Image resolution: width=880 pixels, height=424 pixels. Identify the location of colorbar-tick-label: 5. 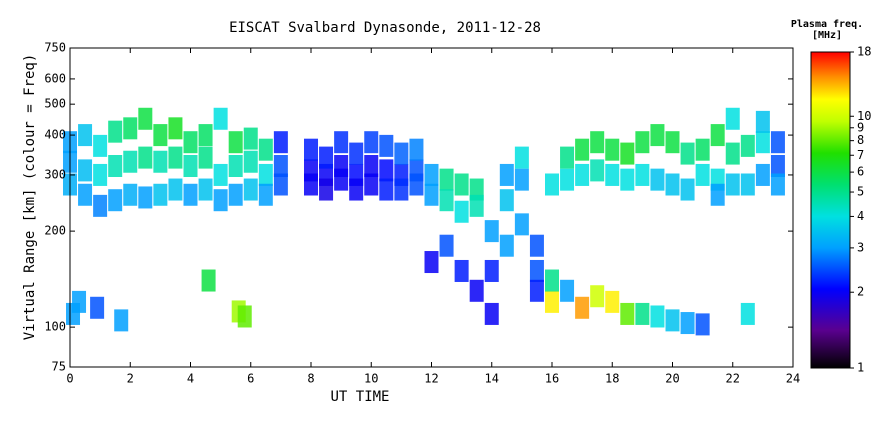
(860, 192).